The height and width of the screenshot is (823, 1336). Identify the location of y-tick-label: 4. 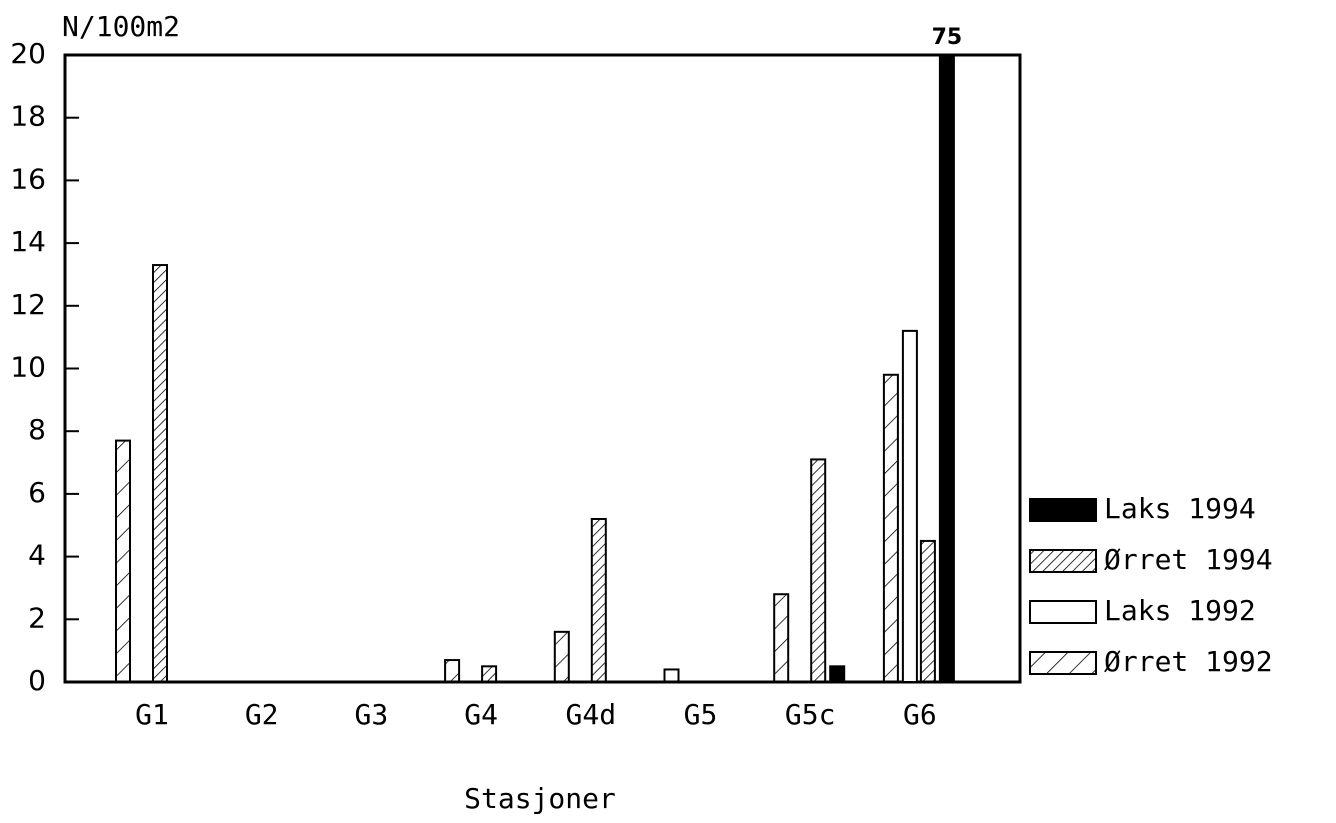
(37, 555).